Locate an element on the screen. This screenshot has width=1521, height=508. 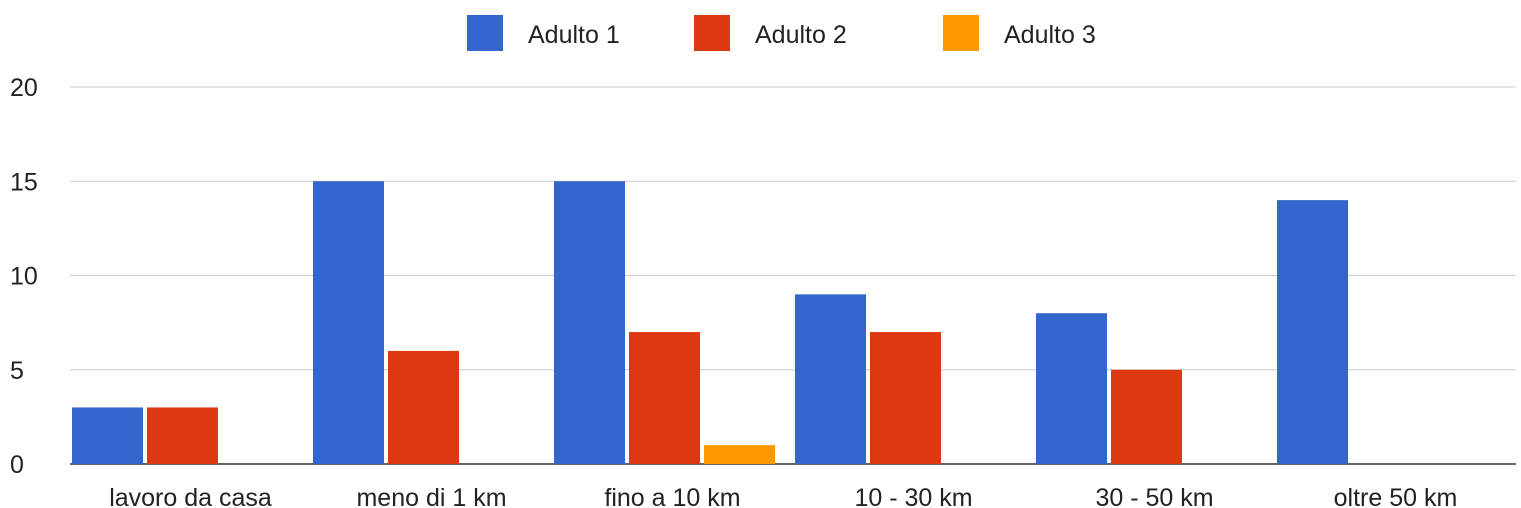
x-tick-label: oltre 50 km is located at coordinates (1396, 496).